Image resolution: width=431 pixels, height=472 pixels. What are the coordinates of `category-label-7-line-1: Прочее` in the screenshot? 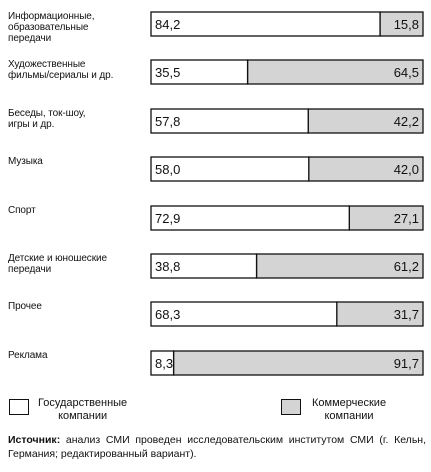 It's located at (25, 306).